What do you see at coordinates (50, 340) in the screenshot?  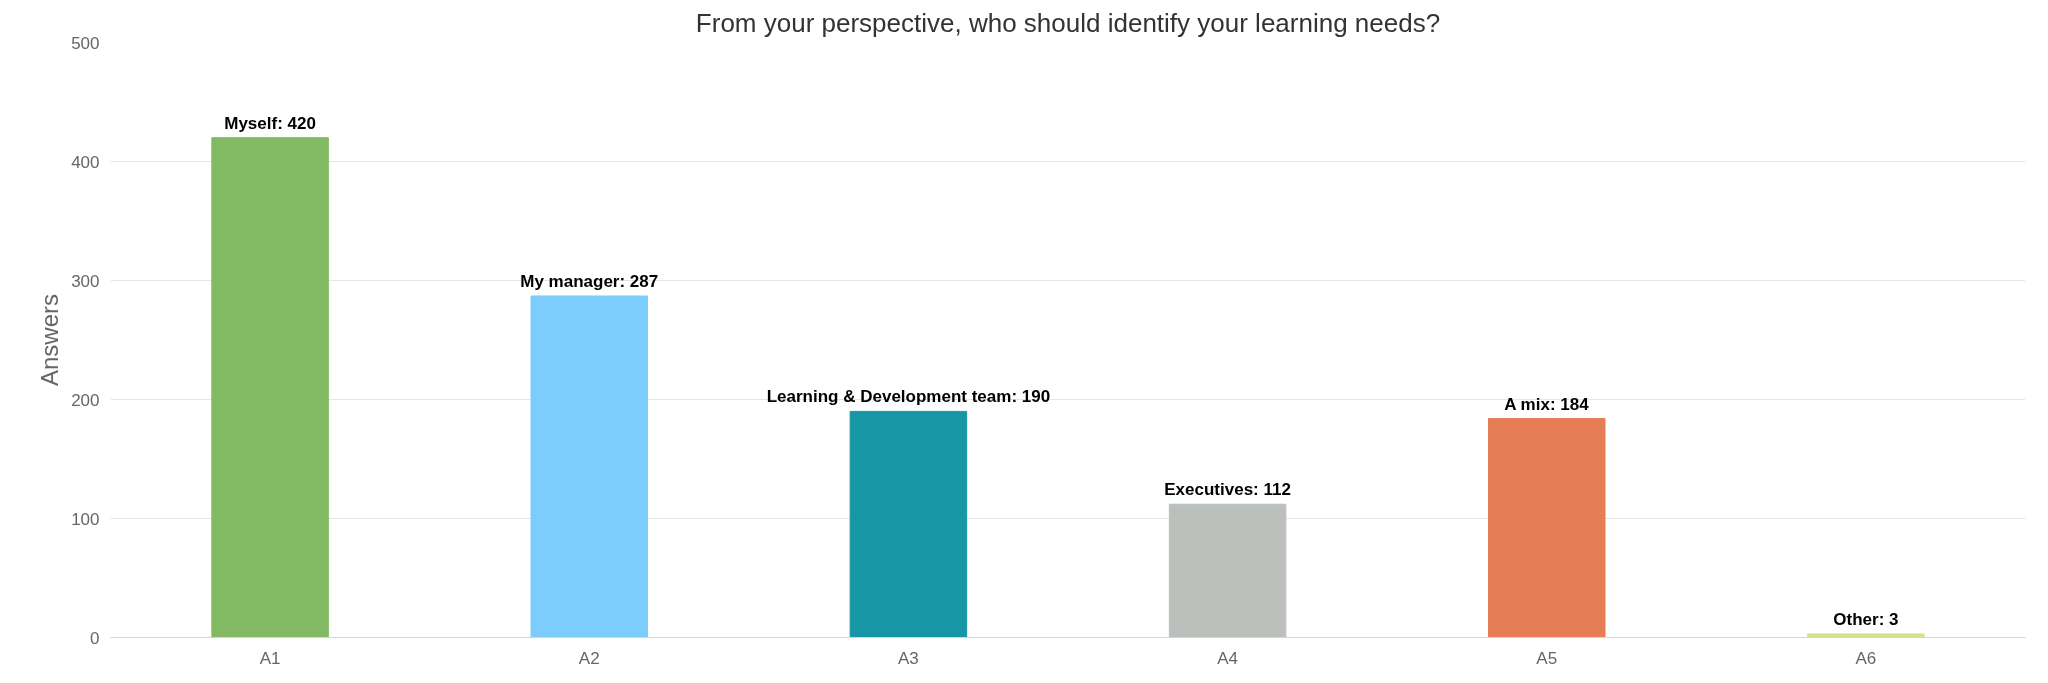 I see `y-axis-title: Answers` at bounding box center [50, 340].